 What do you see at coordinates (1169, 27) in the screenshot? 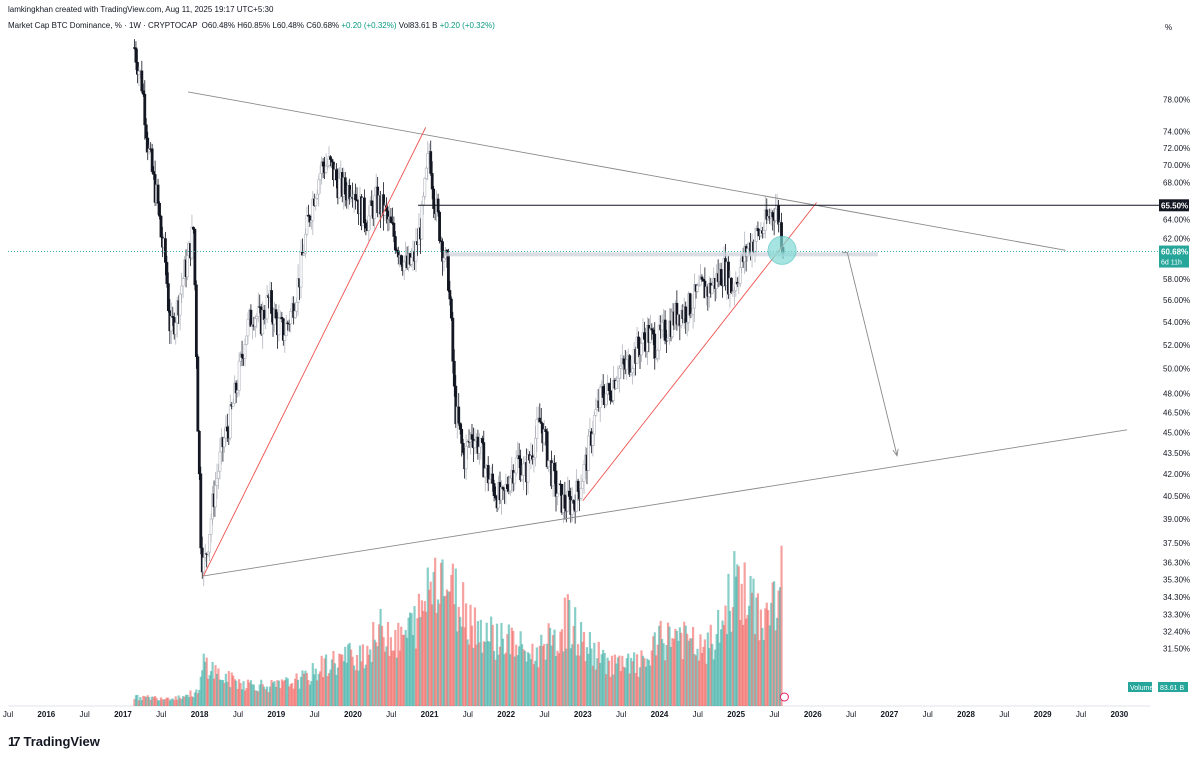
I see `scale-unit-label: %` at bounding box center [1169, 27].